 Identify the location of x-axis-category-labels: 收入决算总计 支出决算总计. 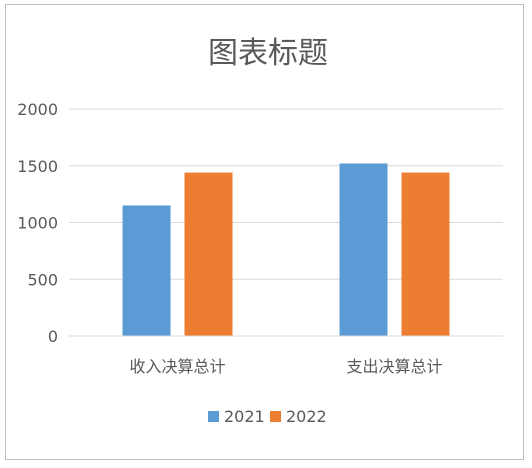
(285, 366).